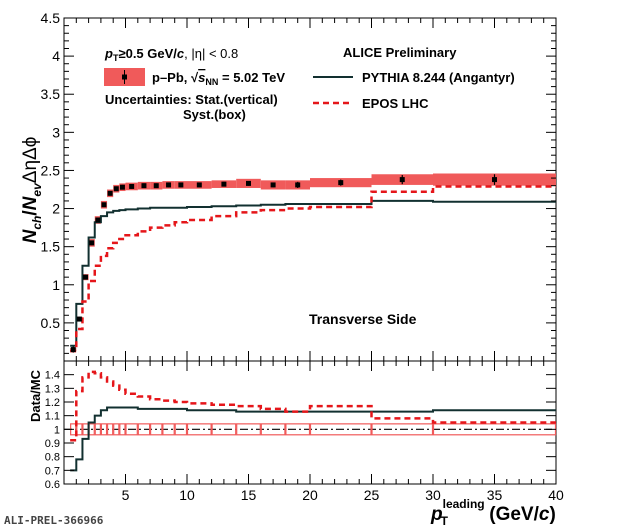 Image resolution: width=620 pixels, height=530 pixels. Describe the element at coordinates (56, 56) in the screenshot. I see `top-y-tick-label: 4` at that location.